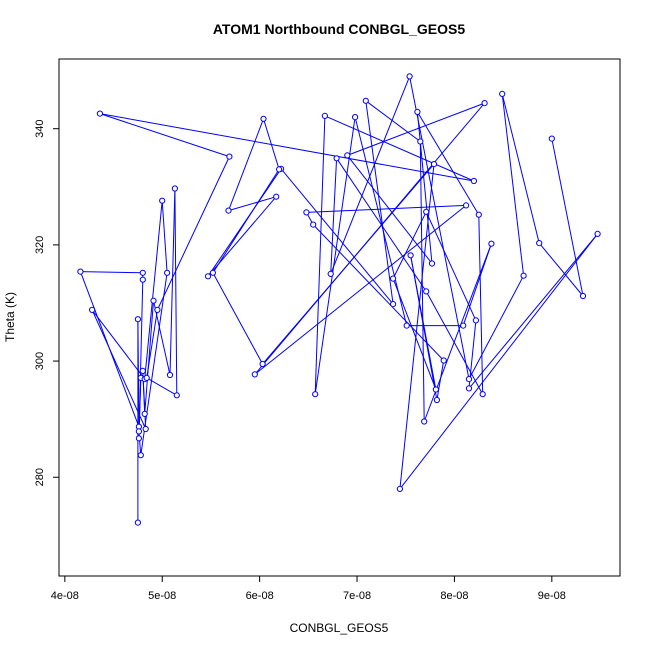  Describe the element at coordinates (40, 245) in the screenshot. I see `y-tick-label: 320` at that location.